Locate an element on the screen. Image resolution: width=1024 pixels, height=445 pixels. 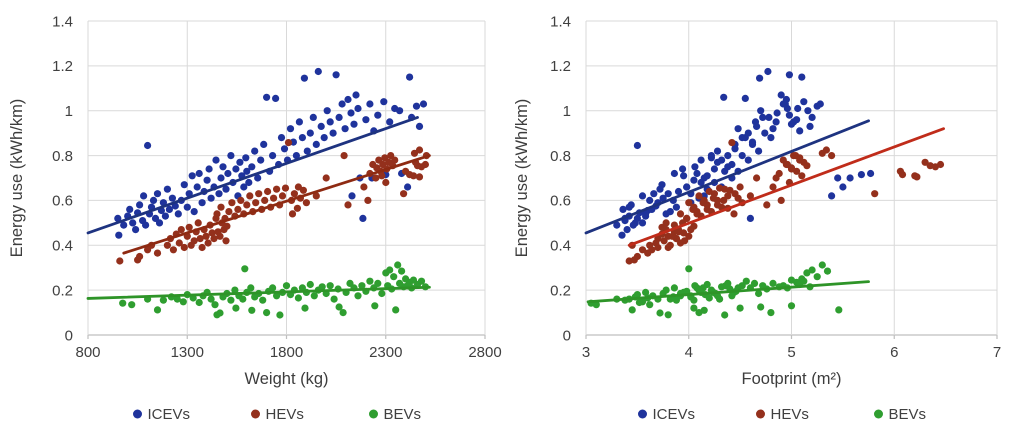
bevs-legend-label: BEVs is located at coordinates (403, 414).